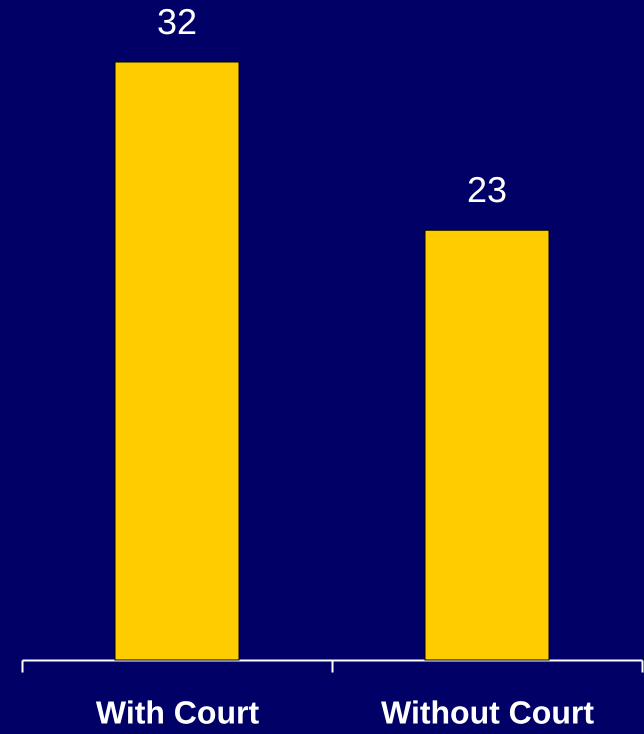  Describe the element at coordinates (487, 189) in the screenshot. I see `data-label: 23` at that location.